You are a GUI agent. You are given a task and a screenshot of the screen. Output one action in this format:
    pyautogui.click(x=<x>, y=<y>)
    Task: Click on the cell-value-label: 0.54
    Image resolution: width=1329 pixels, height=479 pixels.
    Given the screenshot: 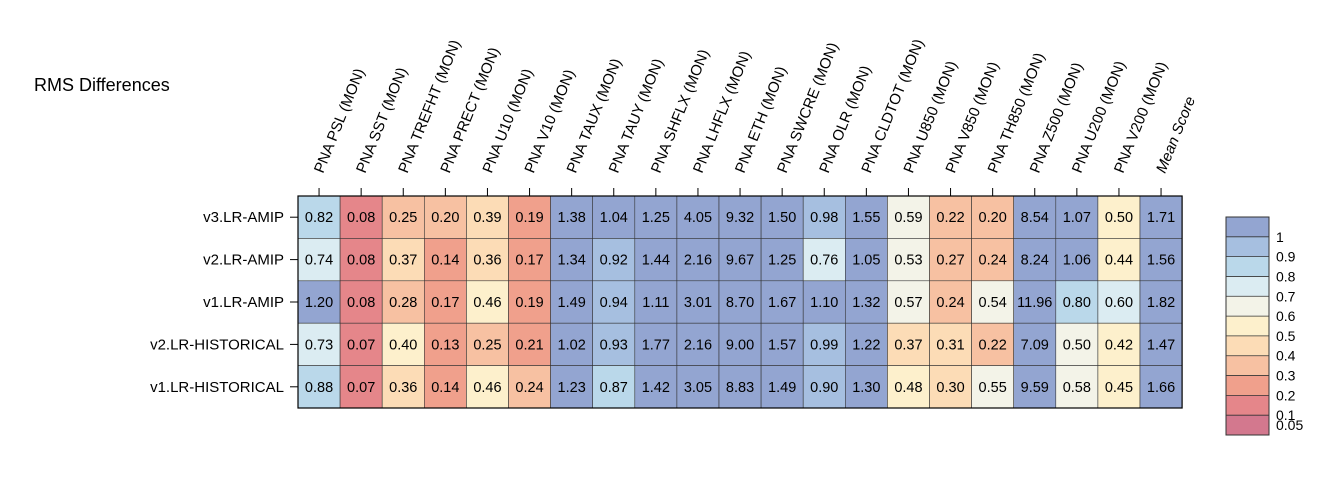 What is the action you would take?
    pyautogui.click(x=993, y=303)
    